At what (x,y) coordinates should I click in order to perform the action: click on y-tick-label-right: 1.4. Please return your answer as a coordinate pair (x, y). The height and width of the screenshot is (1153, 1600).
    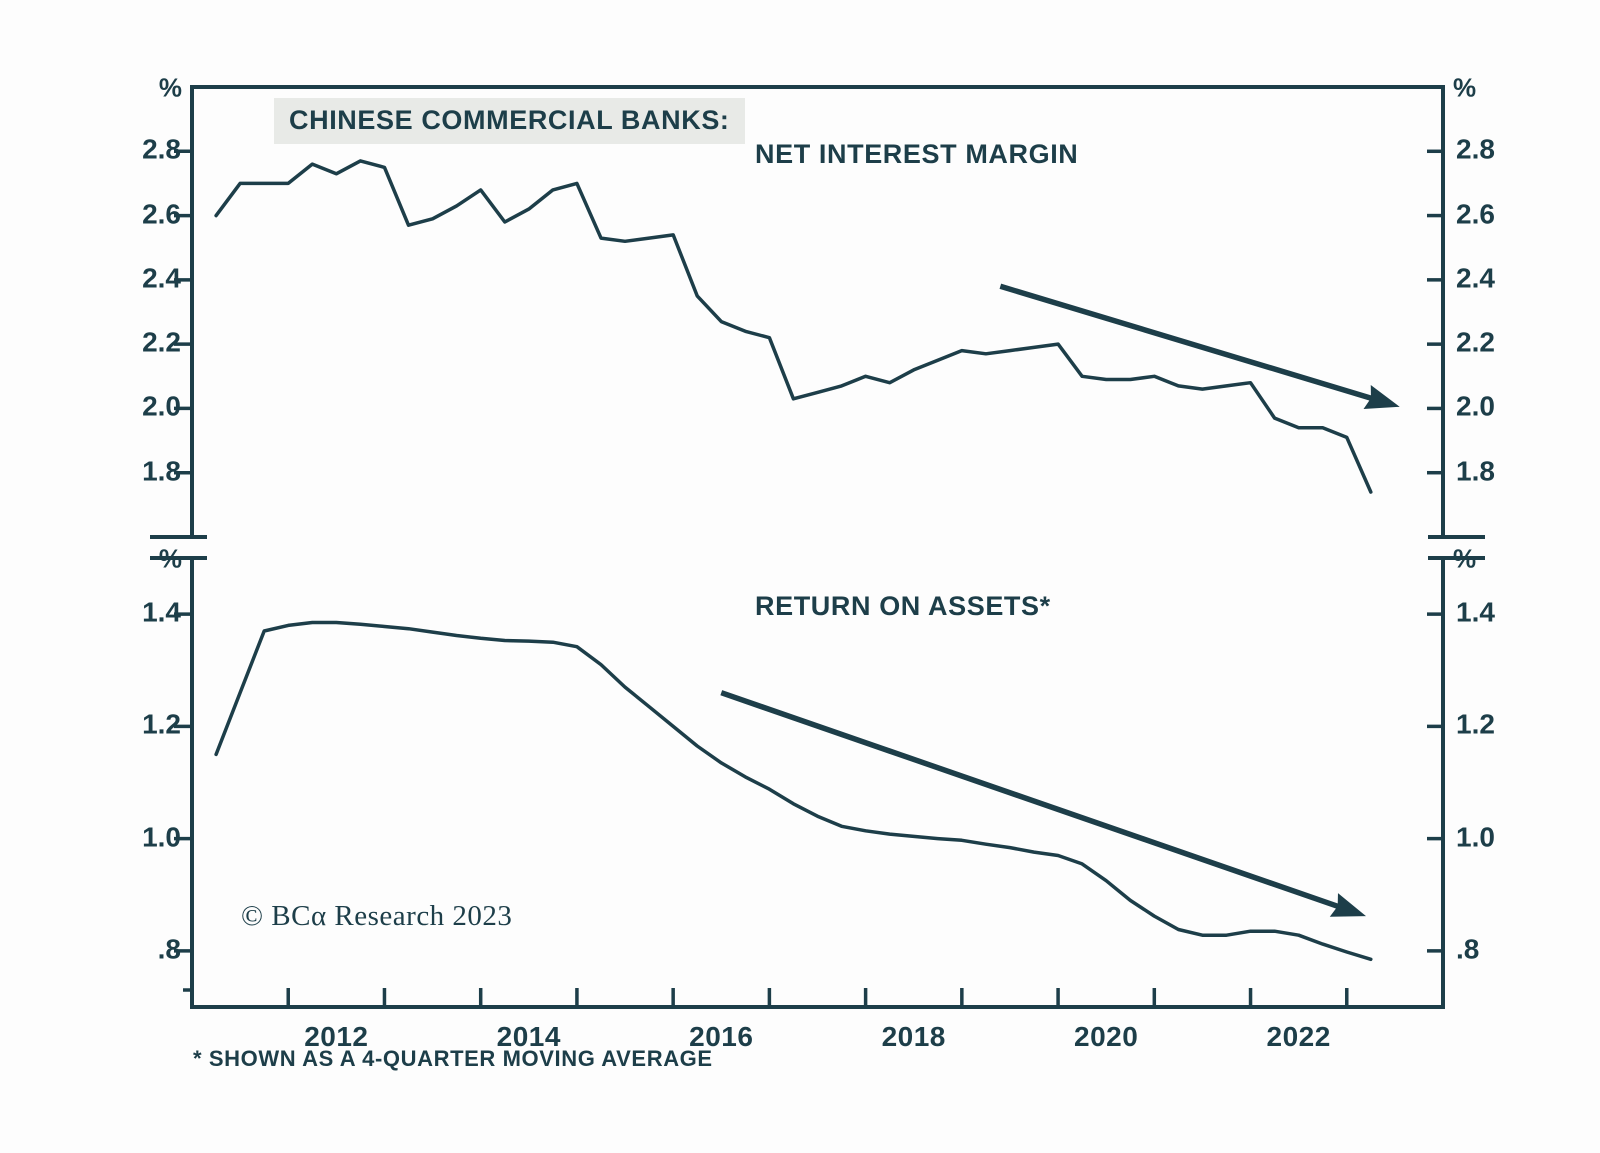
    Looking at the image, I should click on (1475, 612).